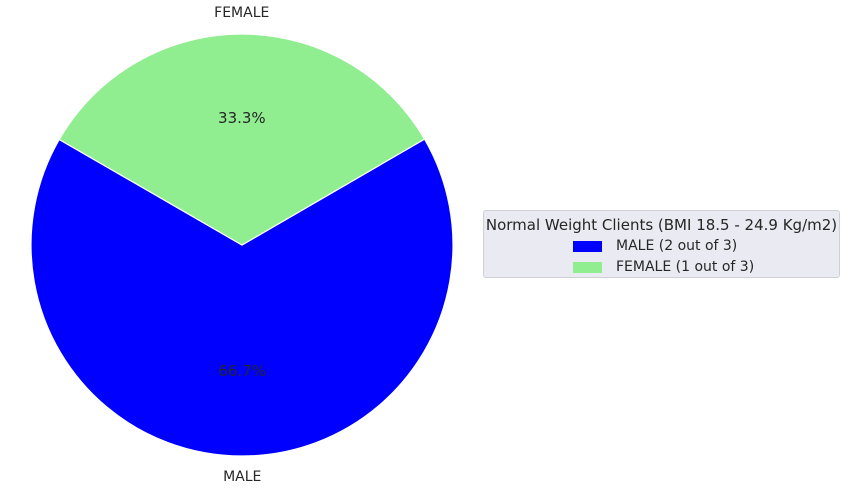 The height and width of the screenshot is (491, 852). I want to click on legend-label-male: MALE (2 out of 3), so click(677, 246).